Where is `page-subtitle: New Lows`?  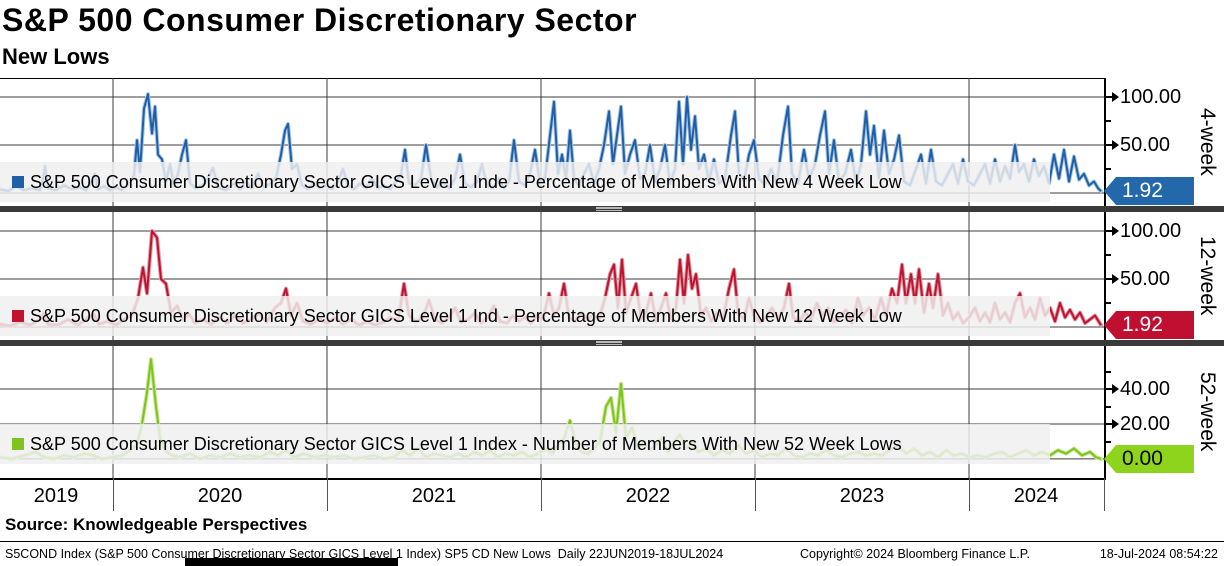 page-subtitle: New Lows is located at coordinates (56, 56).